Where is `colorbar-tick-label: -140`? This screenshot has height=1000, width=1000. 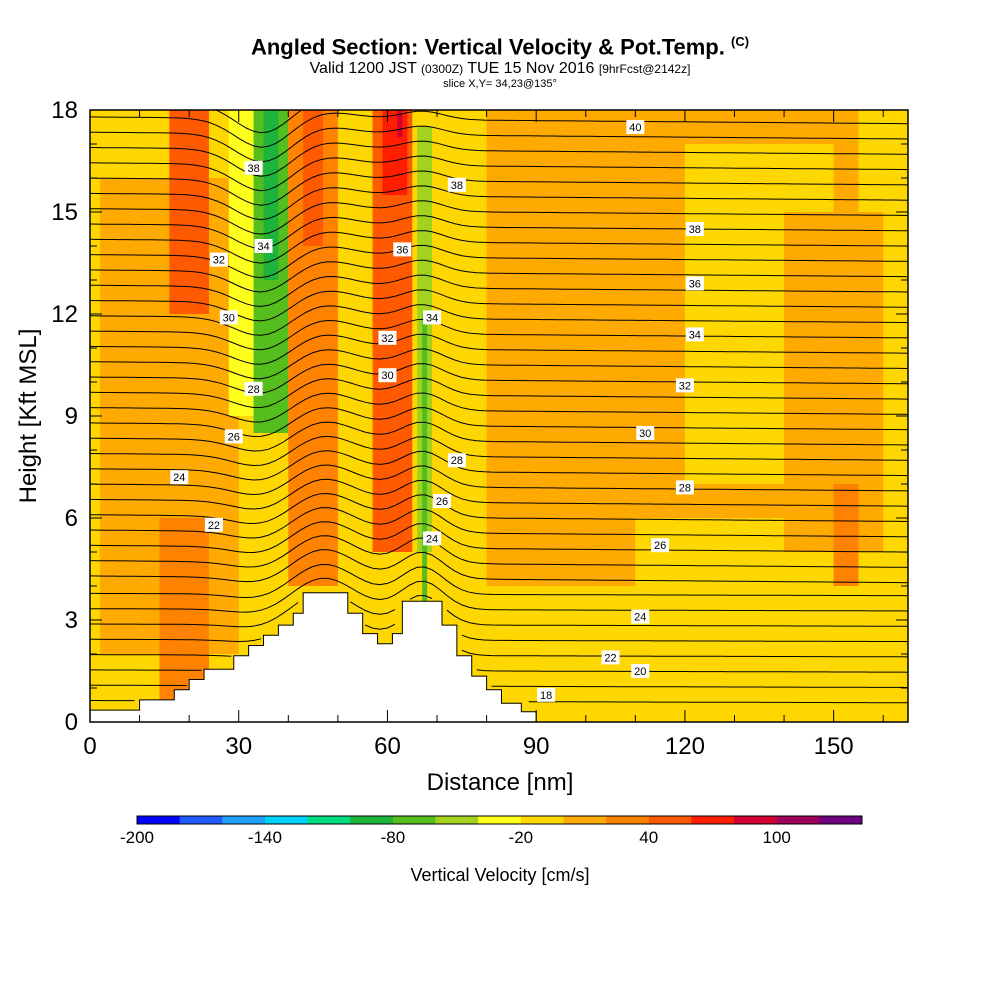
colorbar-tick-label: -140 is located at coordinates (265, 837).